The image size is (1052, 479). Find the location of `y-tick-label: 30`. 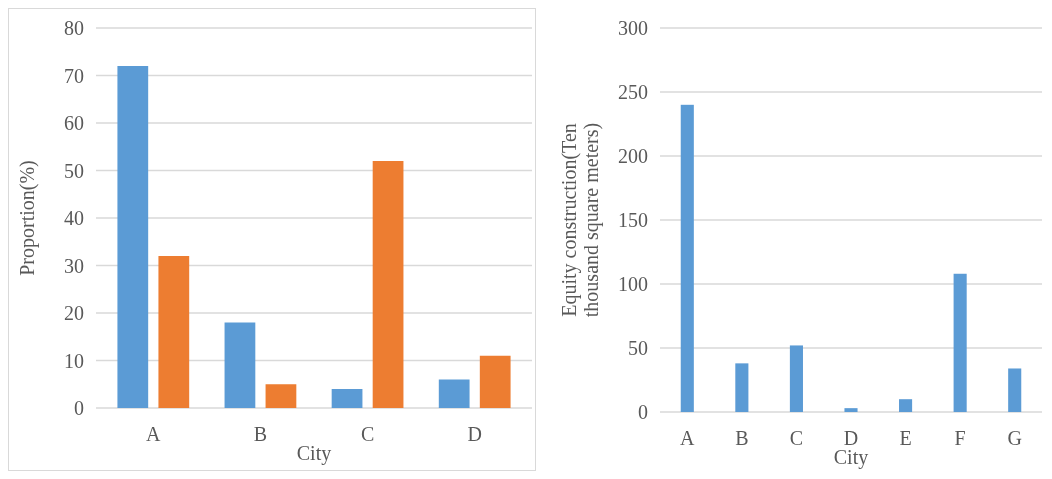

y-tick-label: 30 is located at coordinates (74, 265).